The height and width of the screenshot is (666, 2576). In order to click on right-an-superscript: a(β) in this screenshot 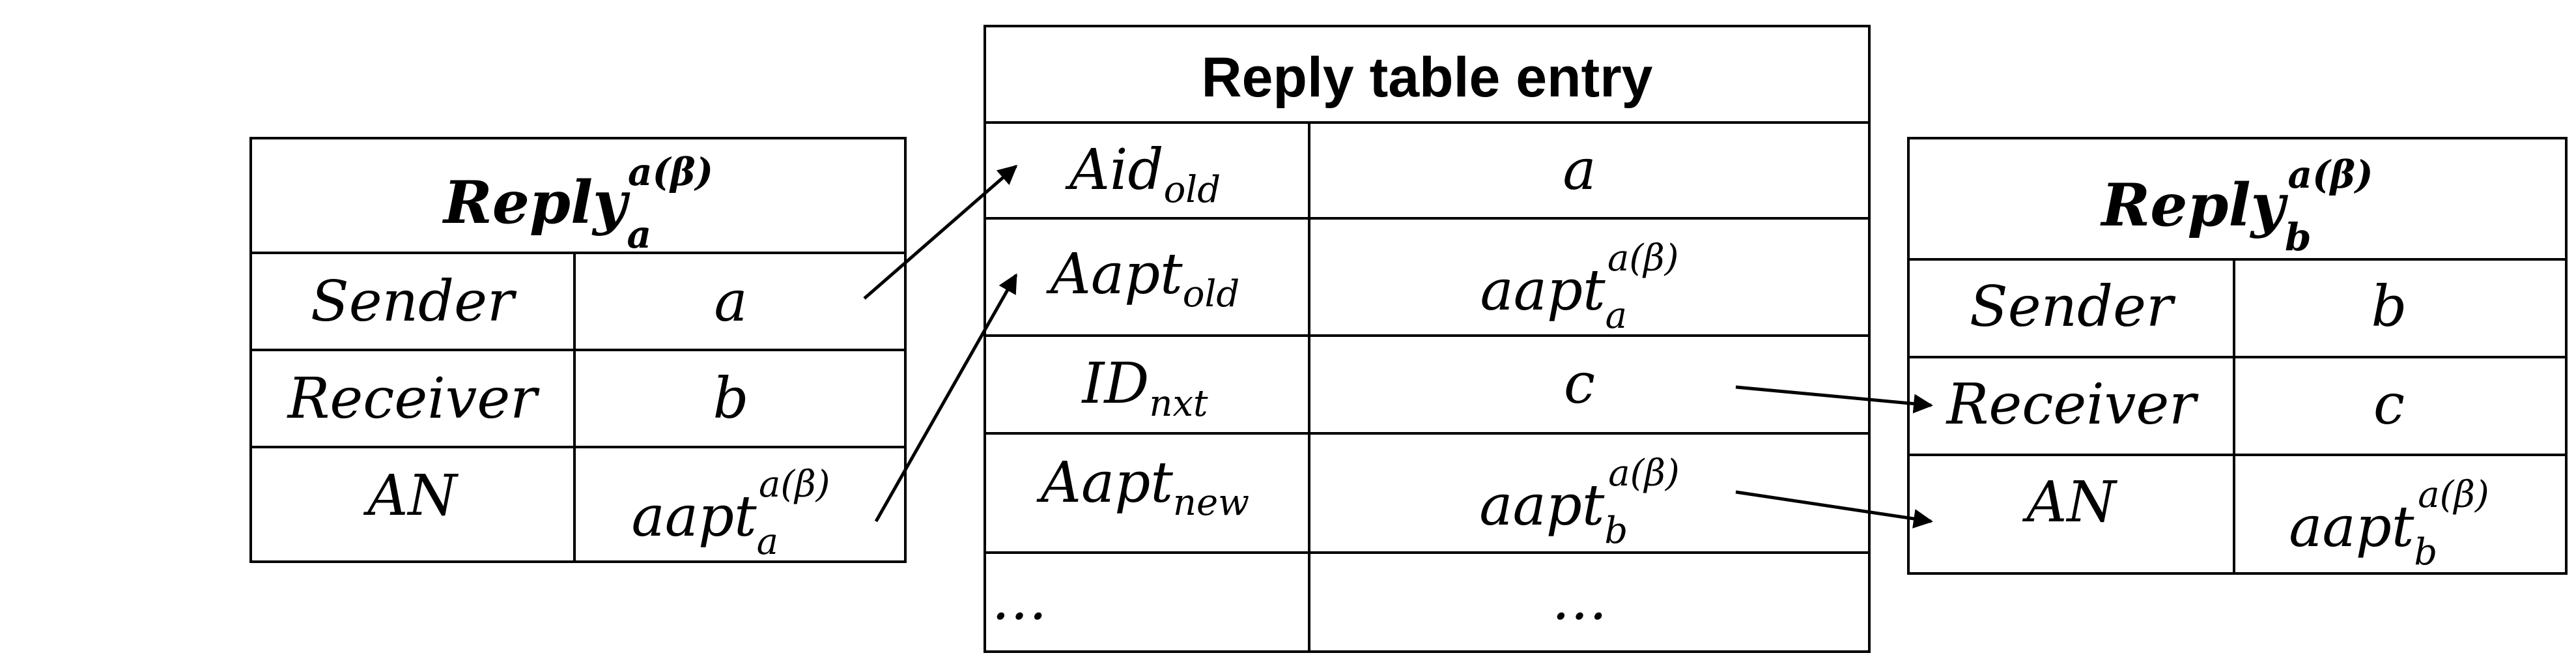, I will do `click(2453, 495)`.